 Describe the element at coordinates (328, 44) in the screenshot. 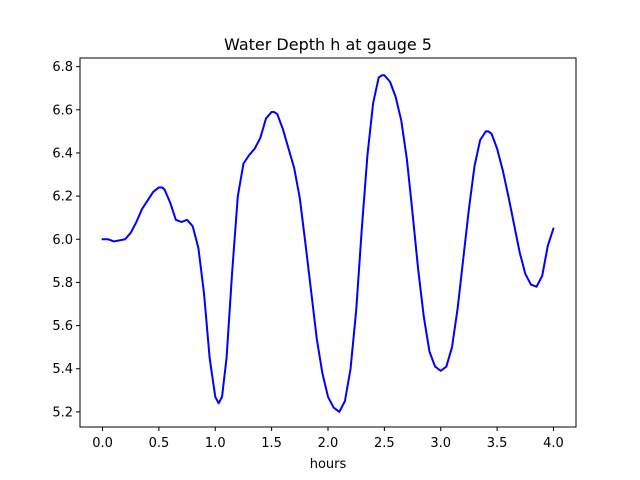

I see `chart-title: Water Depth h at gauge 5` at that location.